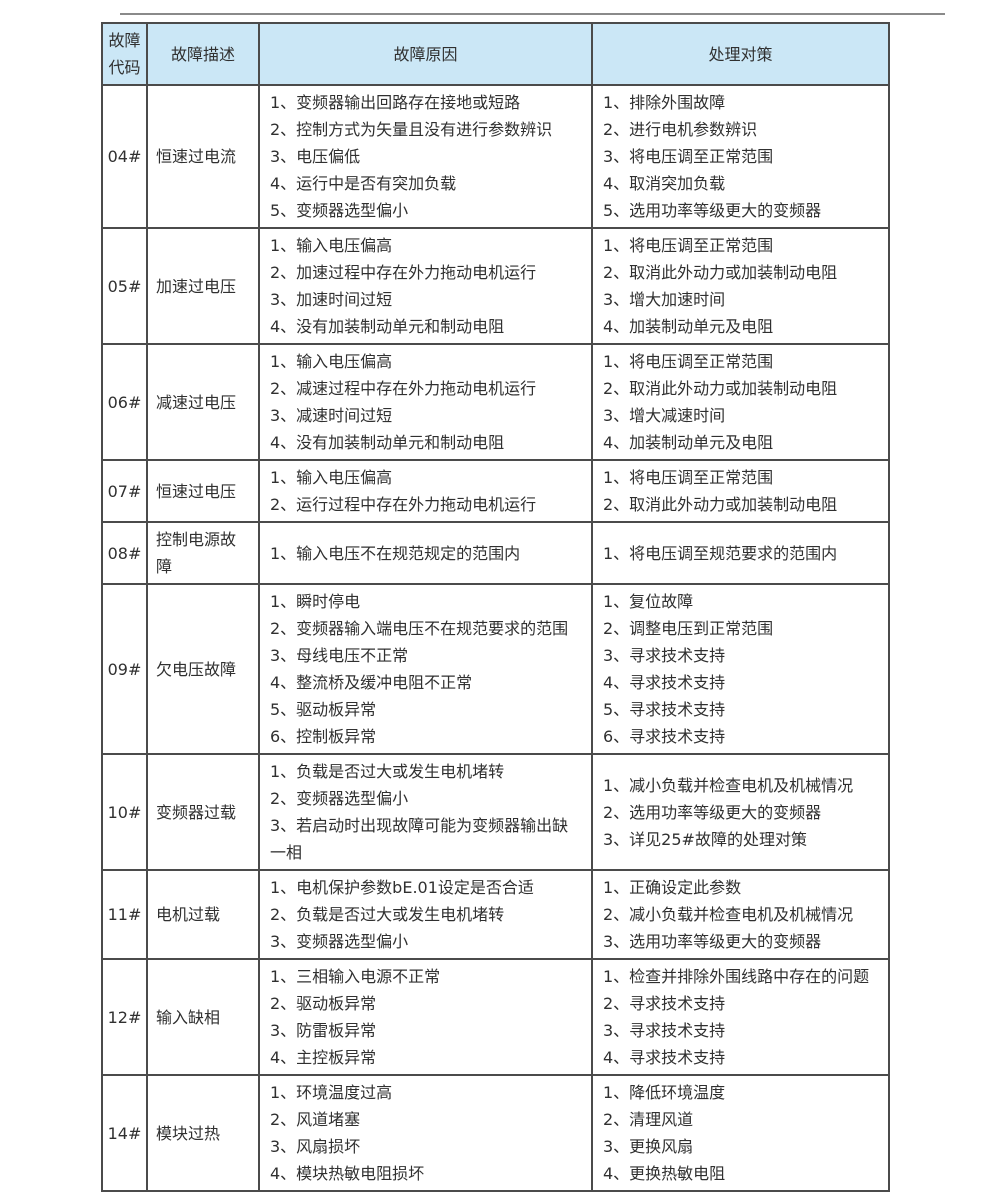 The height and width of the screenshot is (1192, 991). I want to click on cause-item: 2、加速过程中存在外力拖动电机运行, so click(403, 272).